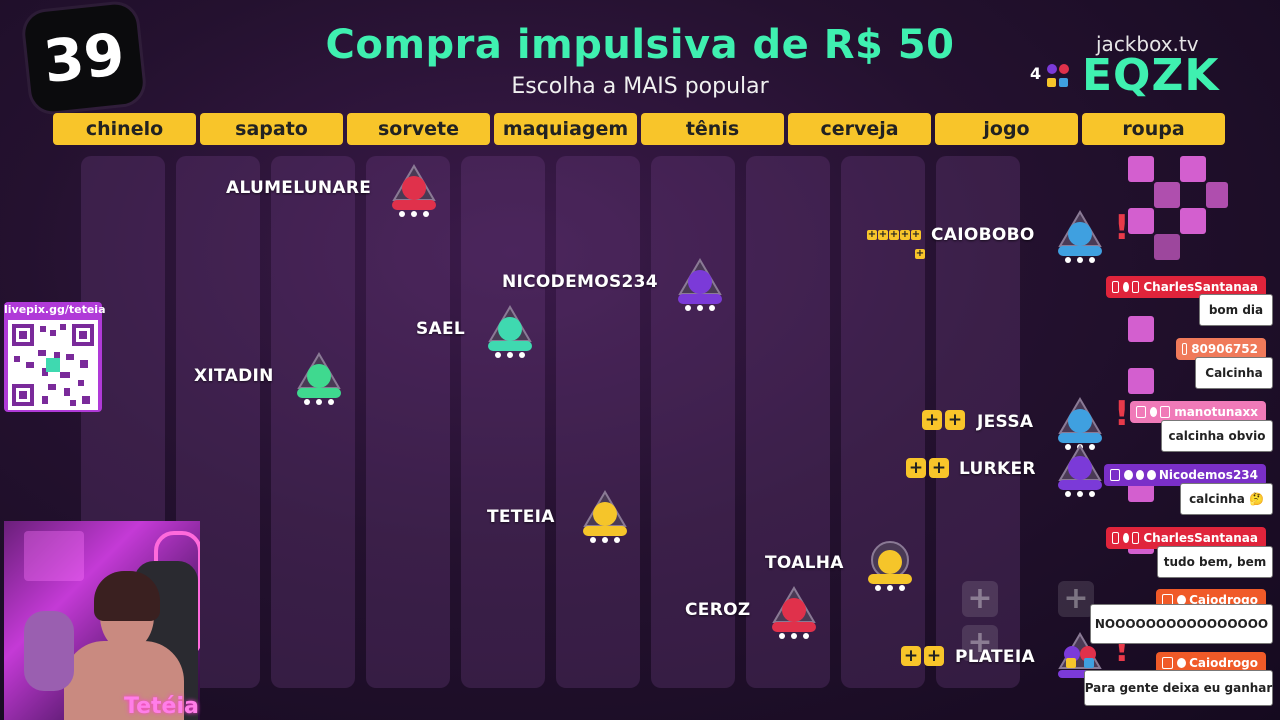  I want to click on chat-username: 80906752, so click(1221, 349).